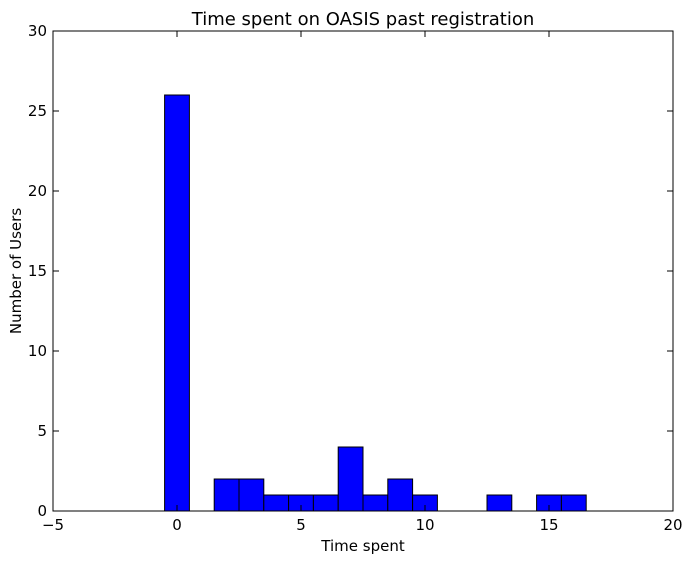 The image size is (692, 561). What do you see at coordinates (37, 31) in the screenshot?
I see `y-tick-label: 30` at bounding box center [37, 31].